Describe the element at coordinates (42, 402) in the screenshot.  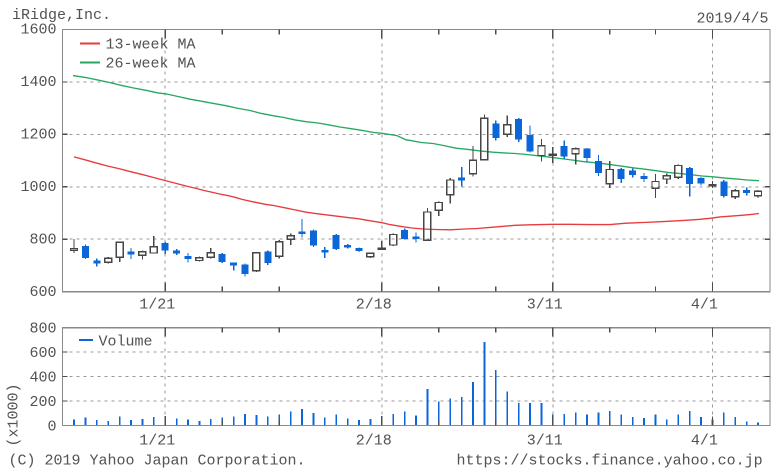
I see `svg-text: 200` at that location.